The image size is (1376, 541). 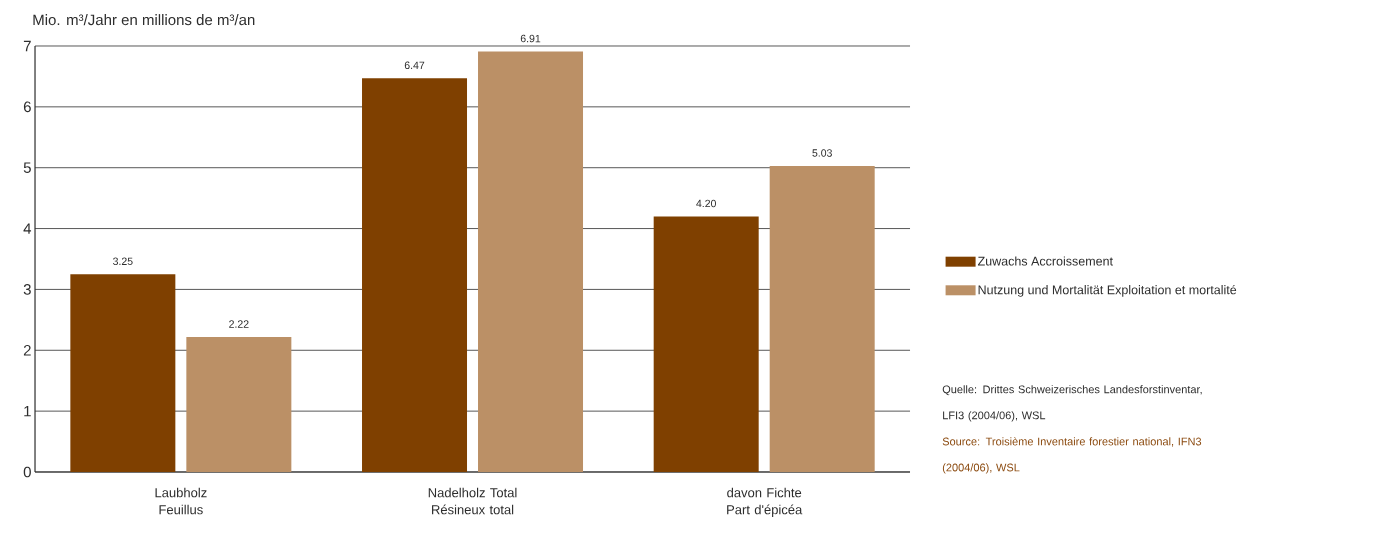 What do you see at coordinates (1045, 261) in the screenshot?
I see `legend-label: Zuwachs Accroissement` at bounding box center [1045, 261].